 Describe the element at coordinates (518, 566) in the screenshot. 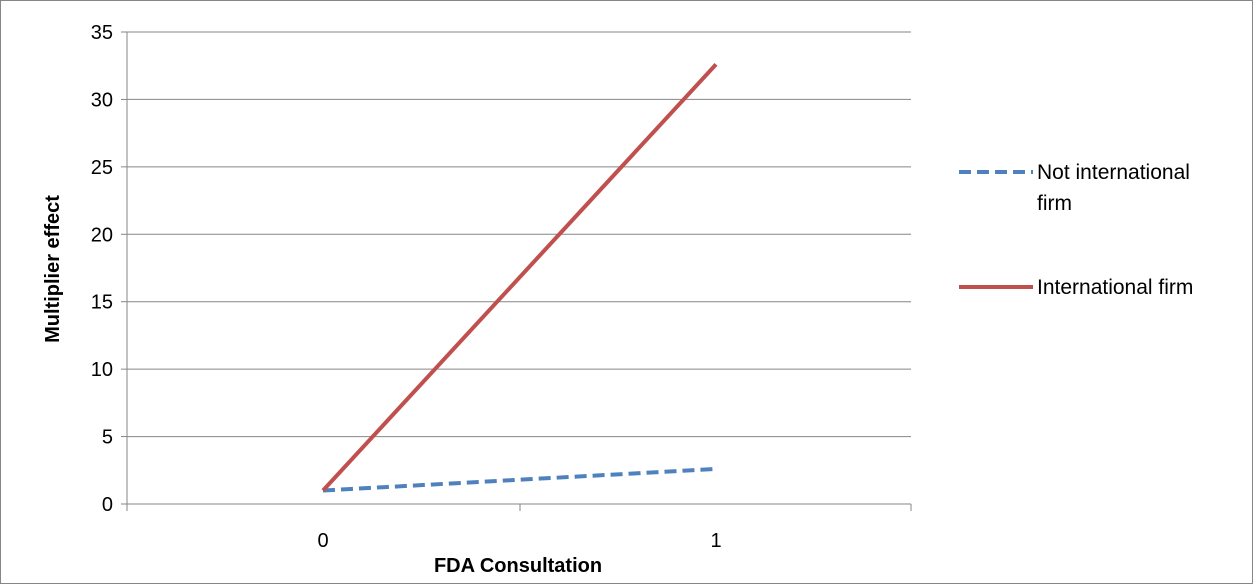

I see `x-axis-title: FDA Consultation` at that location.